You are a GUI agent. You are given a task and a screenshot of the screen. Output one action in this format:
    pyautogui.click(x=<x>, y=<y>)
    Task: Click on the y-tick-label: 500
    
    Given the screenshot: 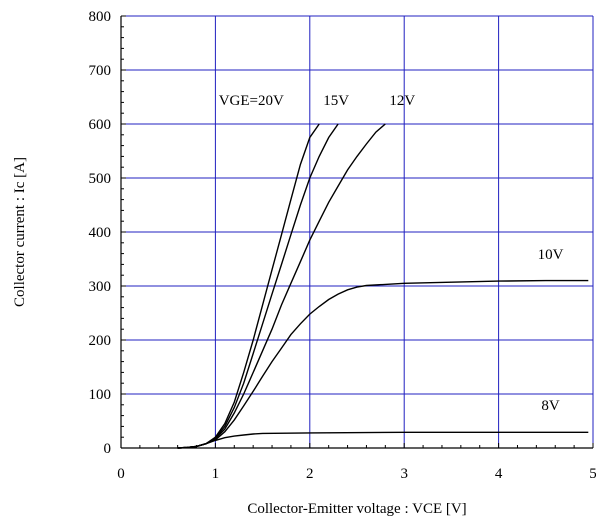 What is the action you would take?
    pyautogui.click(x=100, y=179)
    